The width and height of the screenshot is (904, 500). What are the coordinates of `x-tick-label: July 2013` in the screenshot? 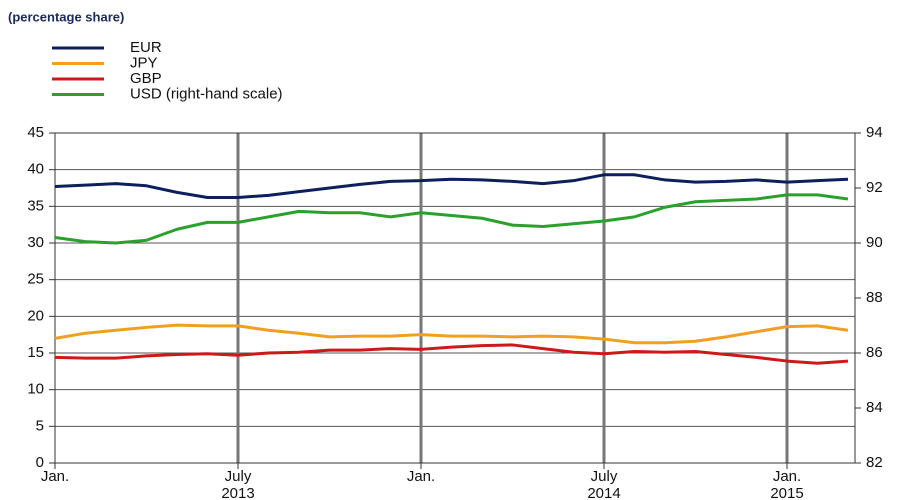 It's located at (237, 484).